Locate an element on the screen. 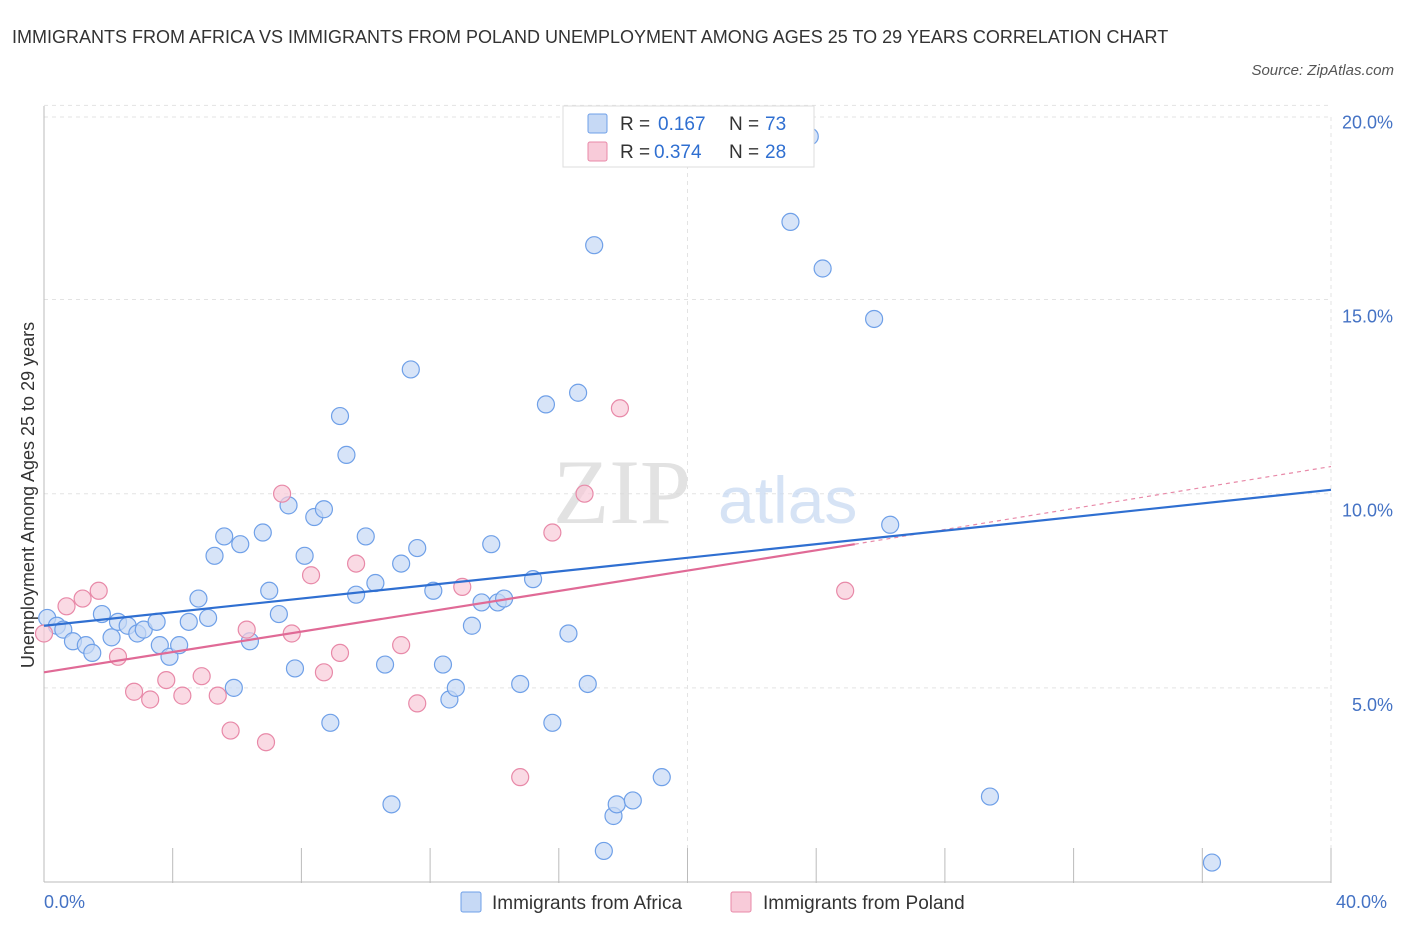 The width and height of the screenshot is (1406, 930). legend-poland-r-label: R = is located at coordinates (635, 152).